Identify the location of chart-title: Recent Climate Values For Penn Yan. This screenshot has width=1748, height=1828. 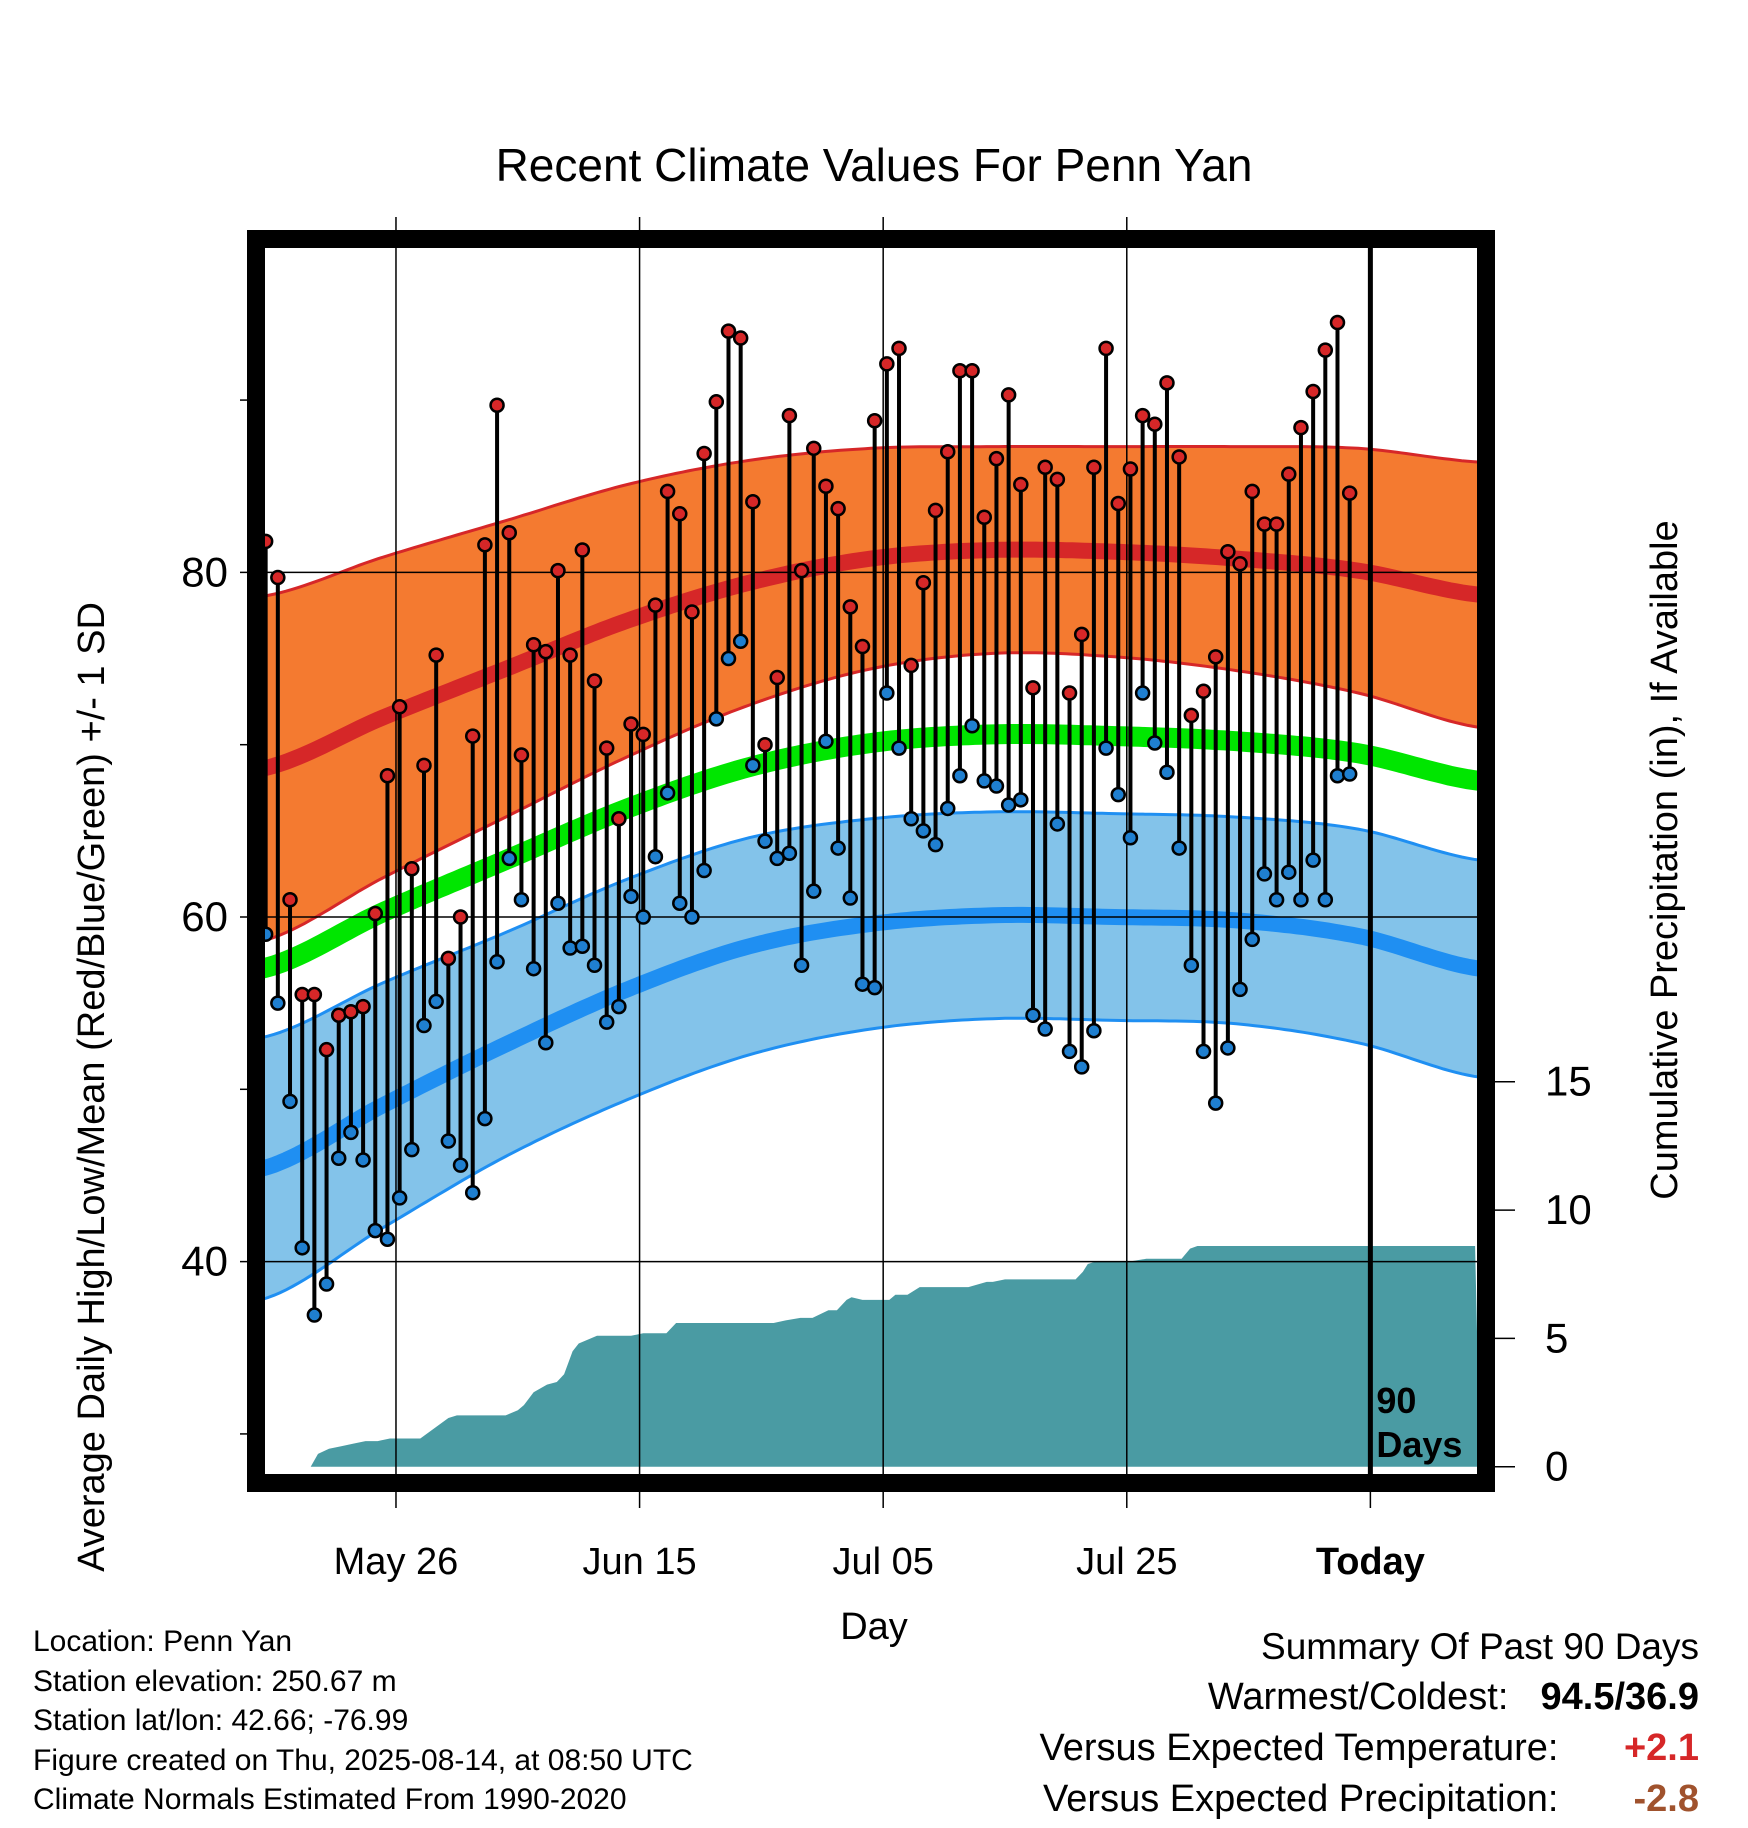
(874, 165).